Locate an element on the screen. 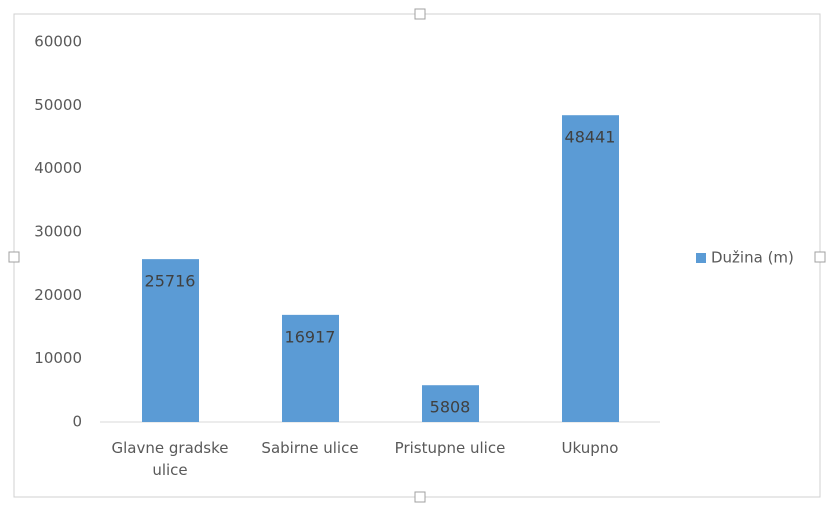 This screenshot has height=507, width=827. y-tick-label: 30000 is located at coordinates (58, 232).